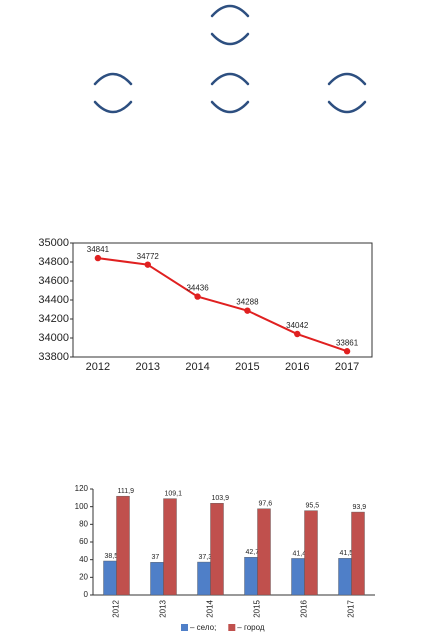 The image size is (440, 633). What do you see at coordinates (53, 300) in the screenshot?
I see `y-tick-label: 34400` at bounding box center [53, 300].